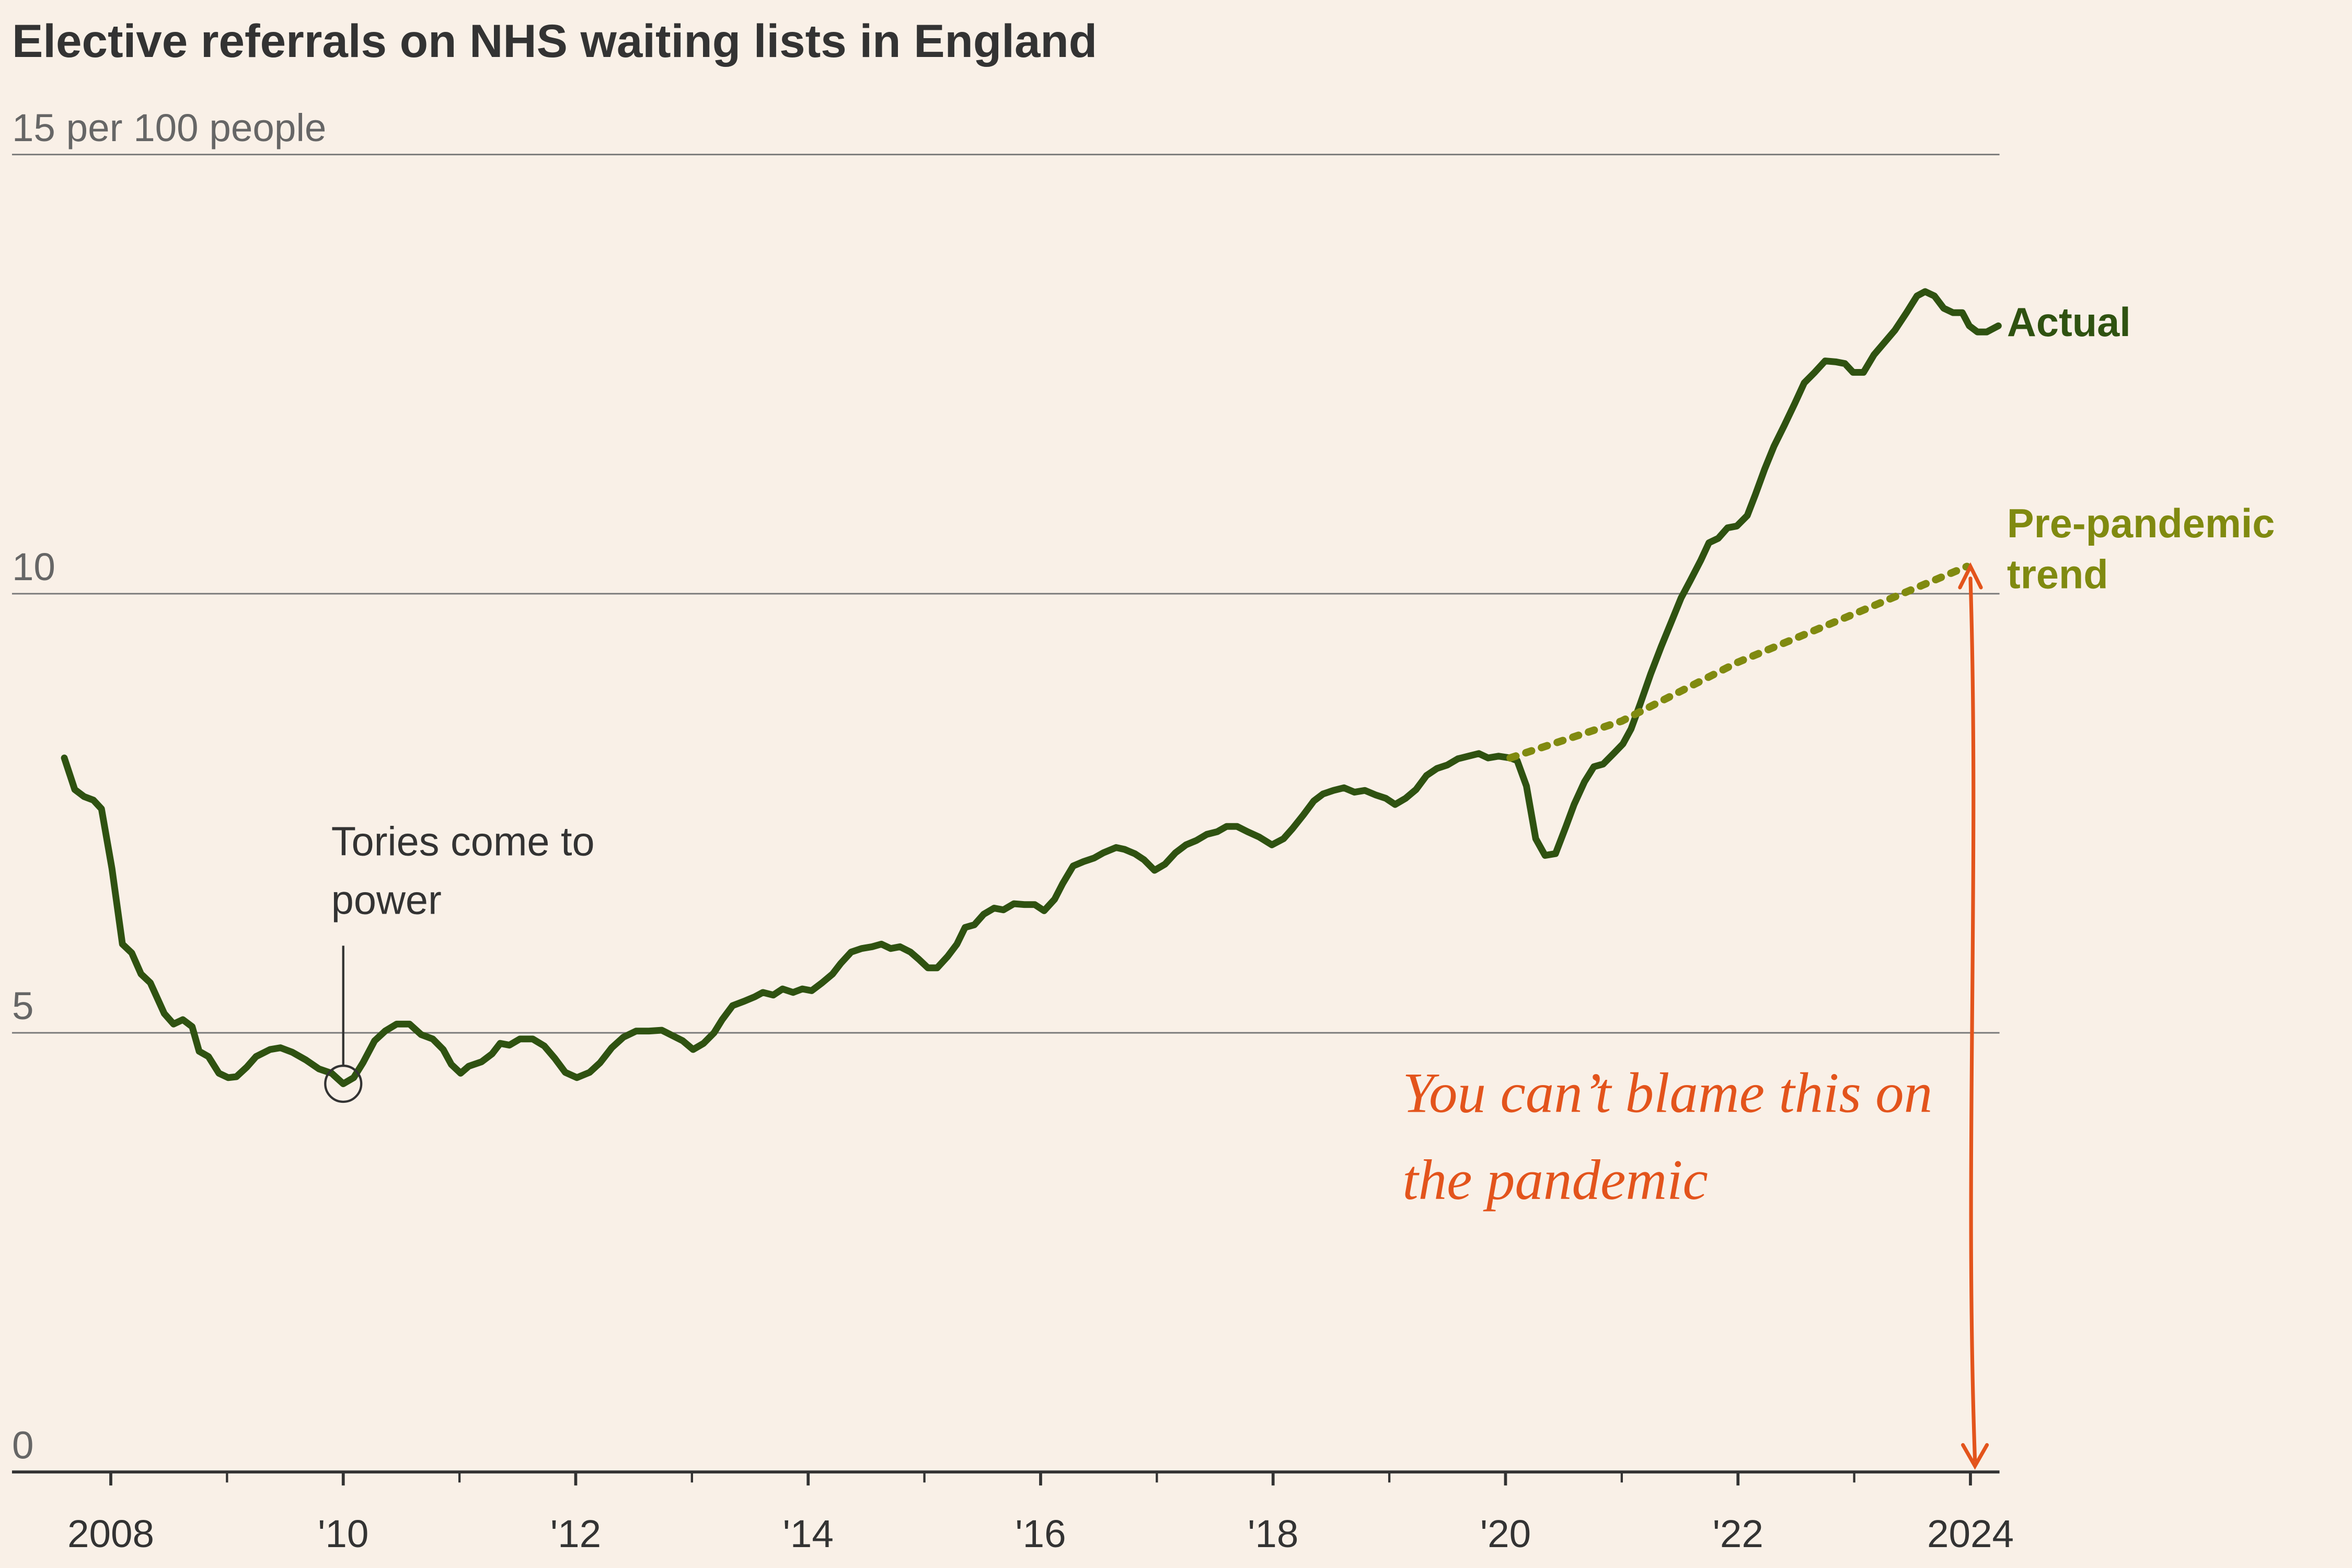 The height and width of the screenshot is (1568, 2352). I want to click on annotation-text: You can’t blame this on the pandemic, so click(1667, 1137).